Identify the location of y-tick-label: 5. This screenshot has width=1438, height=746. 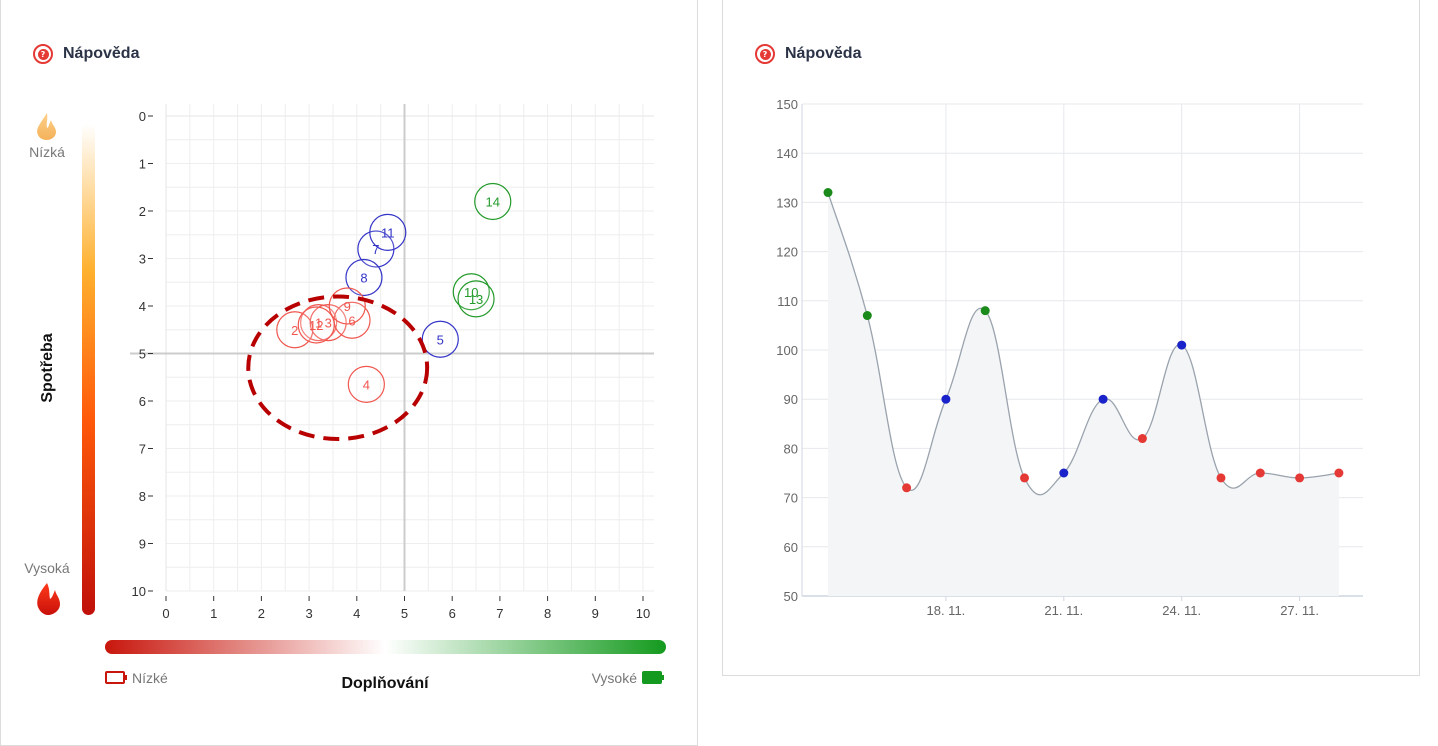
(142, 354).